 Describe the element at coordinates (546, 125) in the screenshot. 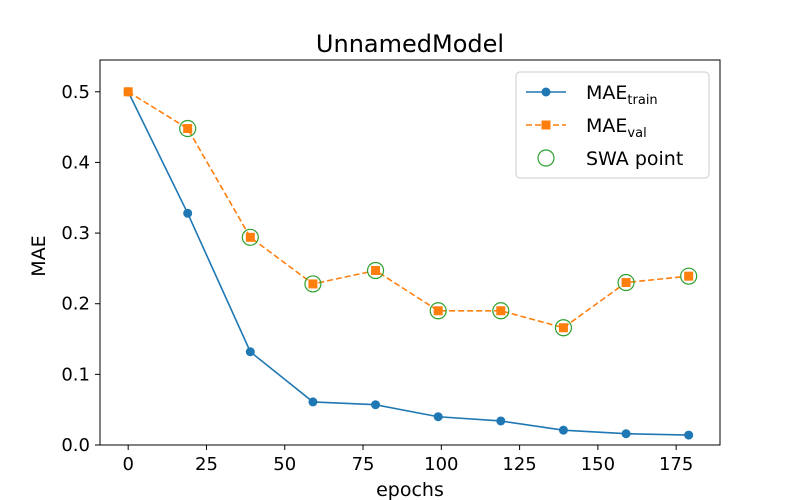

I see `legend-marker-val` at that location.